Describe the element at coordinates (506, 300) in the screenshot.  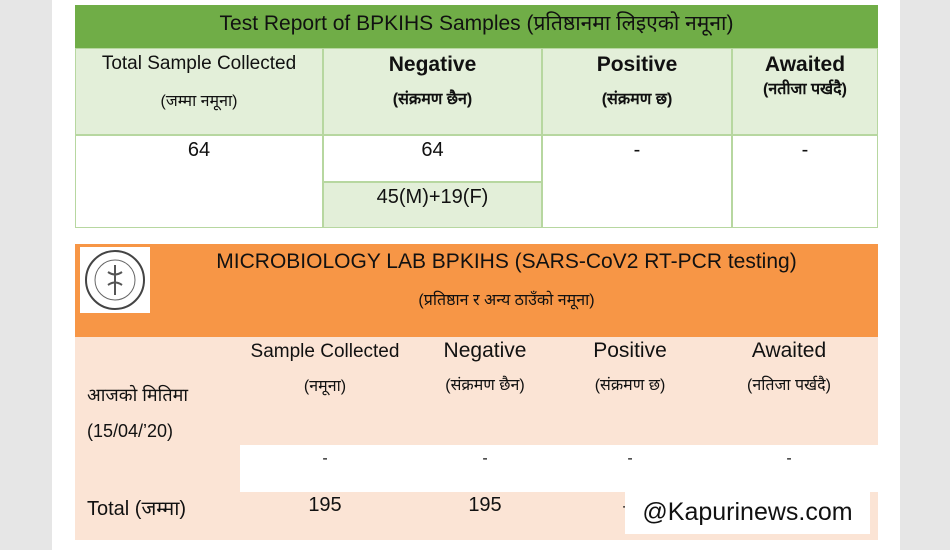
I see `lab-subtitle: (प्रतिष्ठान र अन्य ठाउँको नमूना)` at that location.